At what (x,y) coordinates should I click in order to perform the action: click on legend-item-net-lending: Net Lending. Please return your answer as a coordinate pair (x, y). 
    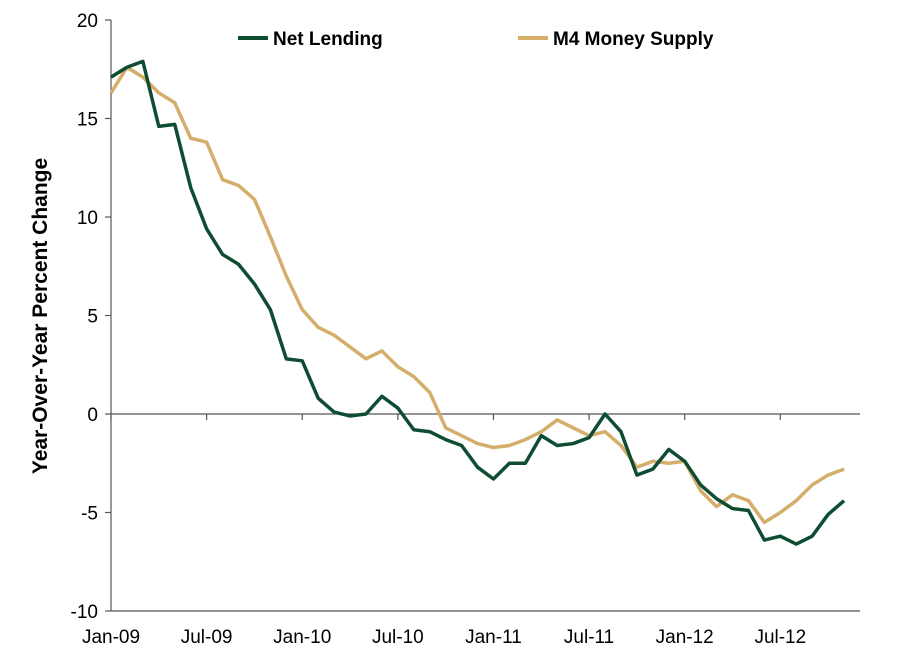
    Looking at the image, I should click on (310, 39).